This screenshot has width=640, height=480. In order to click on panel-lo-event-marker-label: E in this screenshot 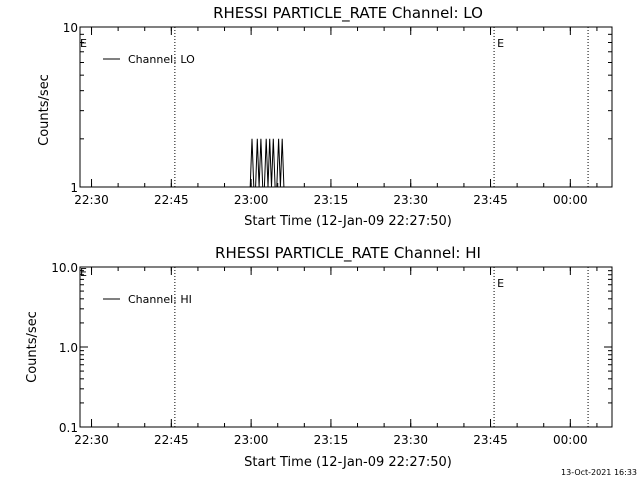, I will do `click(500, 43)`.